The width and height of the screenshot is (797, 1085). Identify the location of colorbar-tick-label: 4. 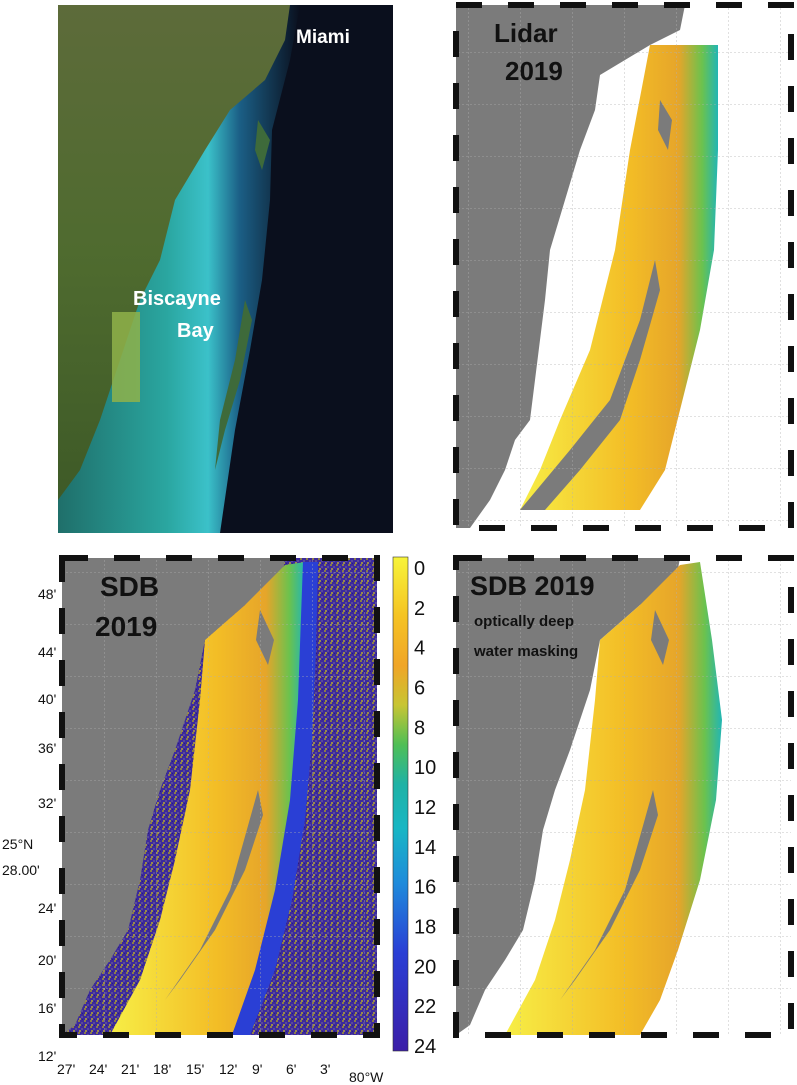
(419, 649).